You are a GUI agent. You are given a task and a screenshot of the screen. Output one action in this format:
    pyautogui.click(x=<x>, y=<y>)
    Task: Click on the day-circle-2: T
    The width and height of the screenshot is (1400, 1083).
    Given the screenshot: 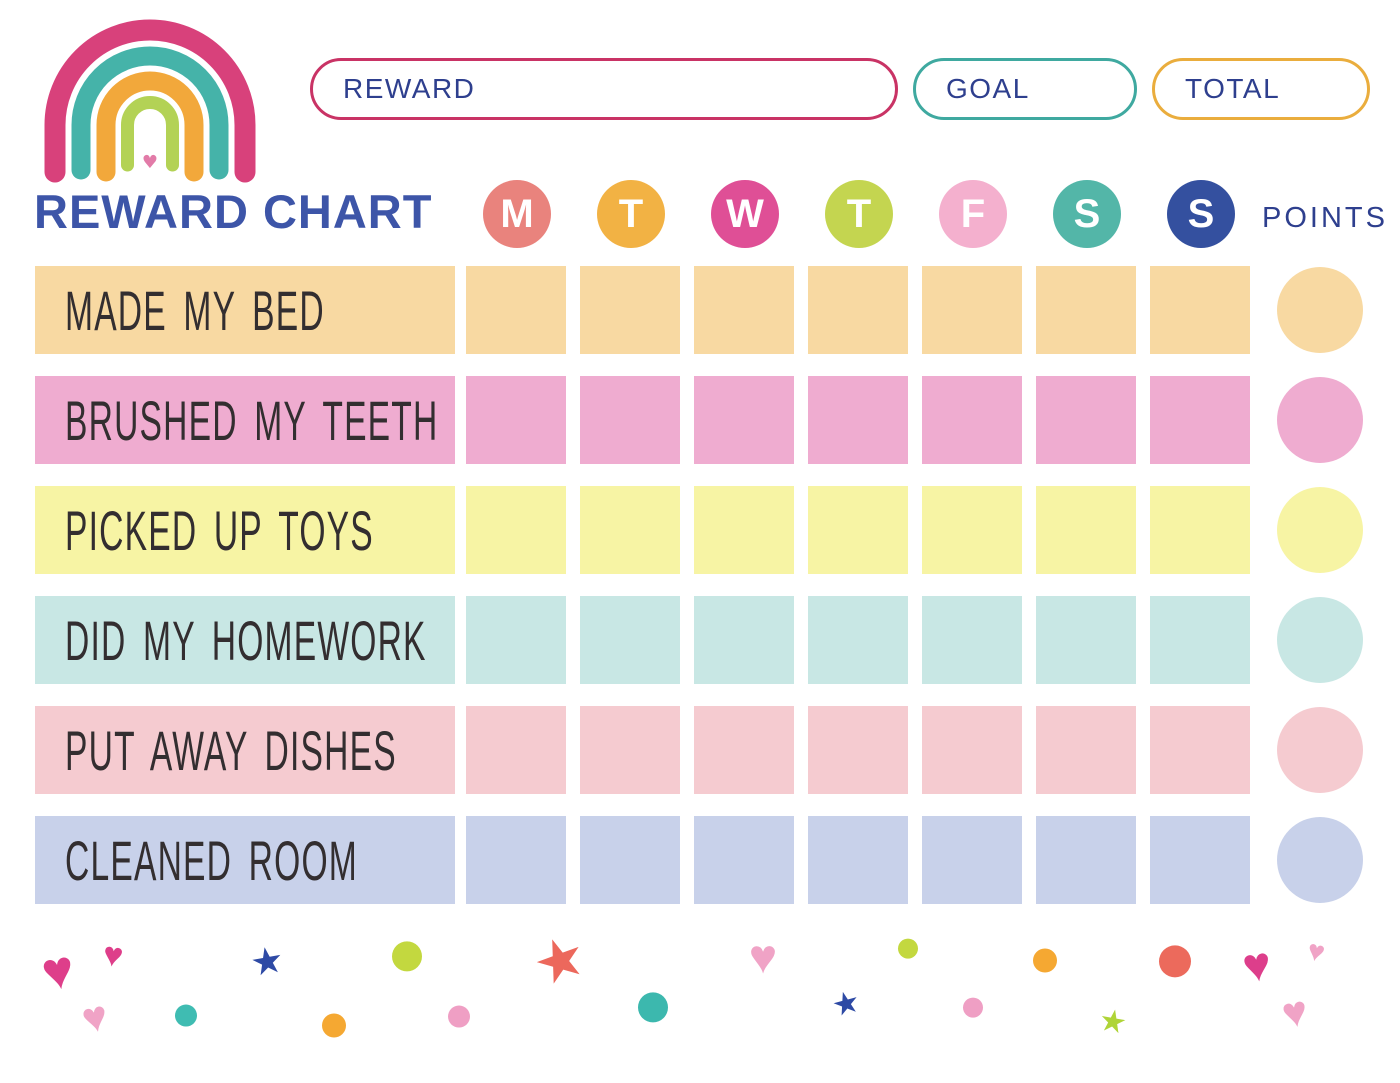 What is the action you would take?
    pyautogui.click(x=631, y=214)
    